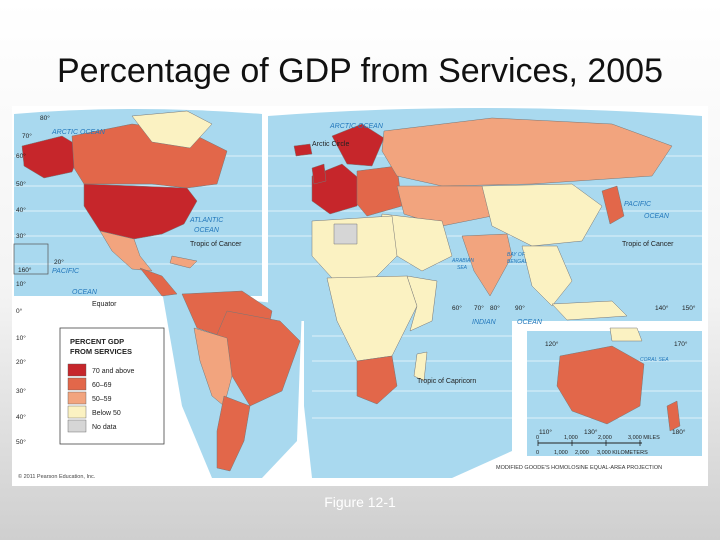  I want to click on legend-label-60-69: 60–69, so click(102, 385).